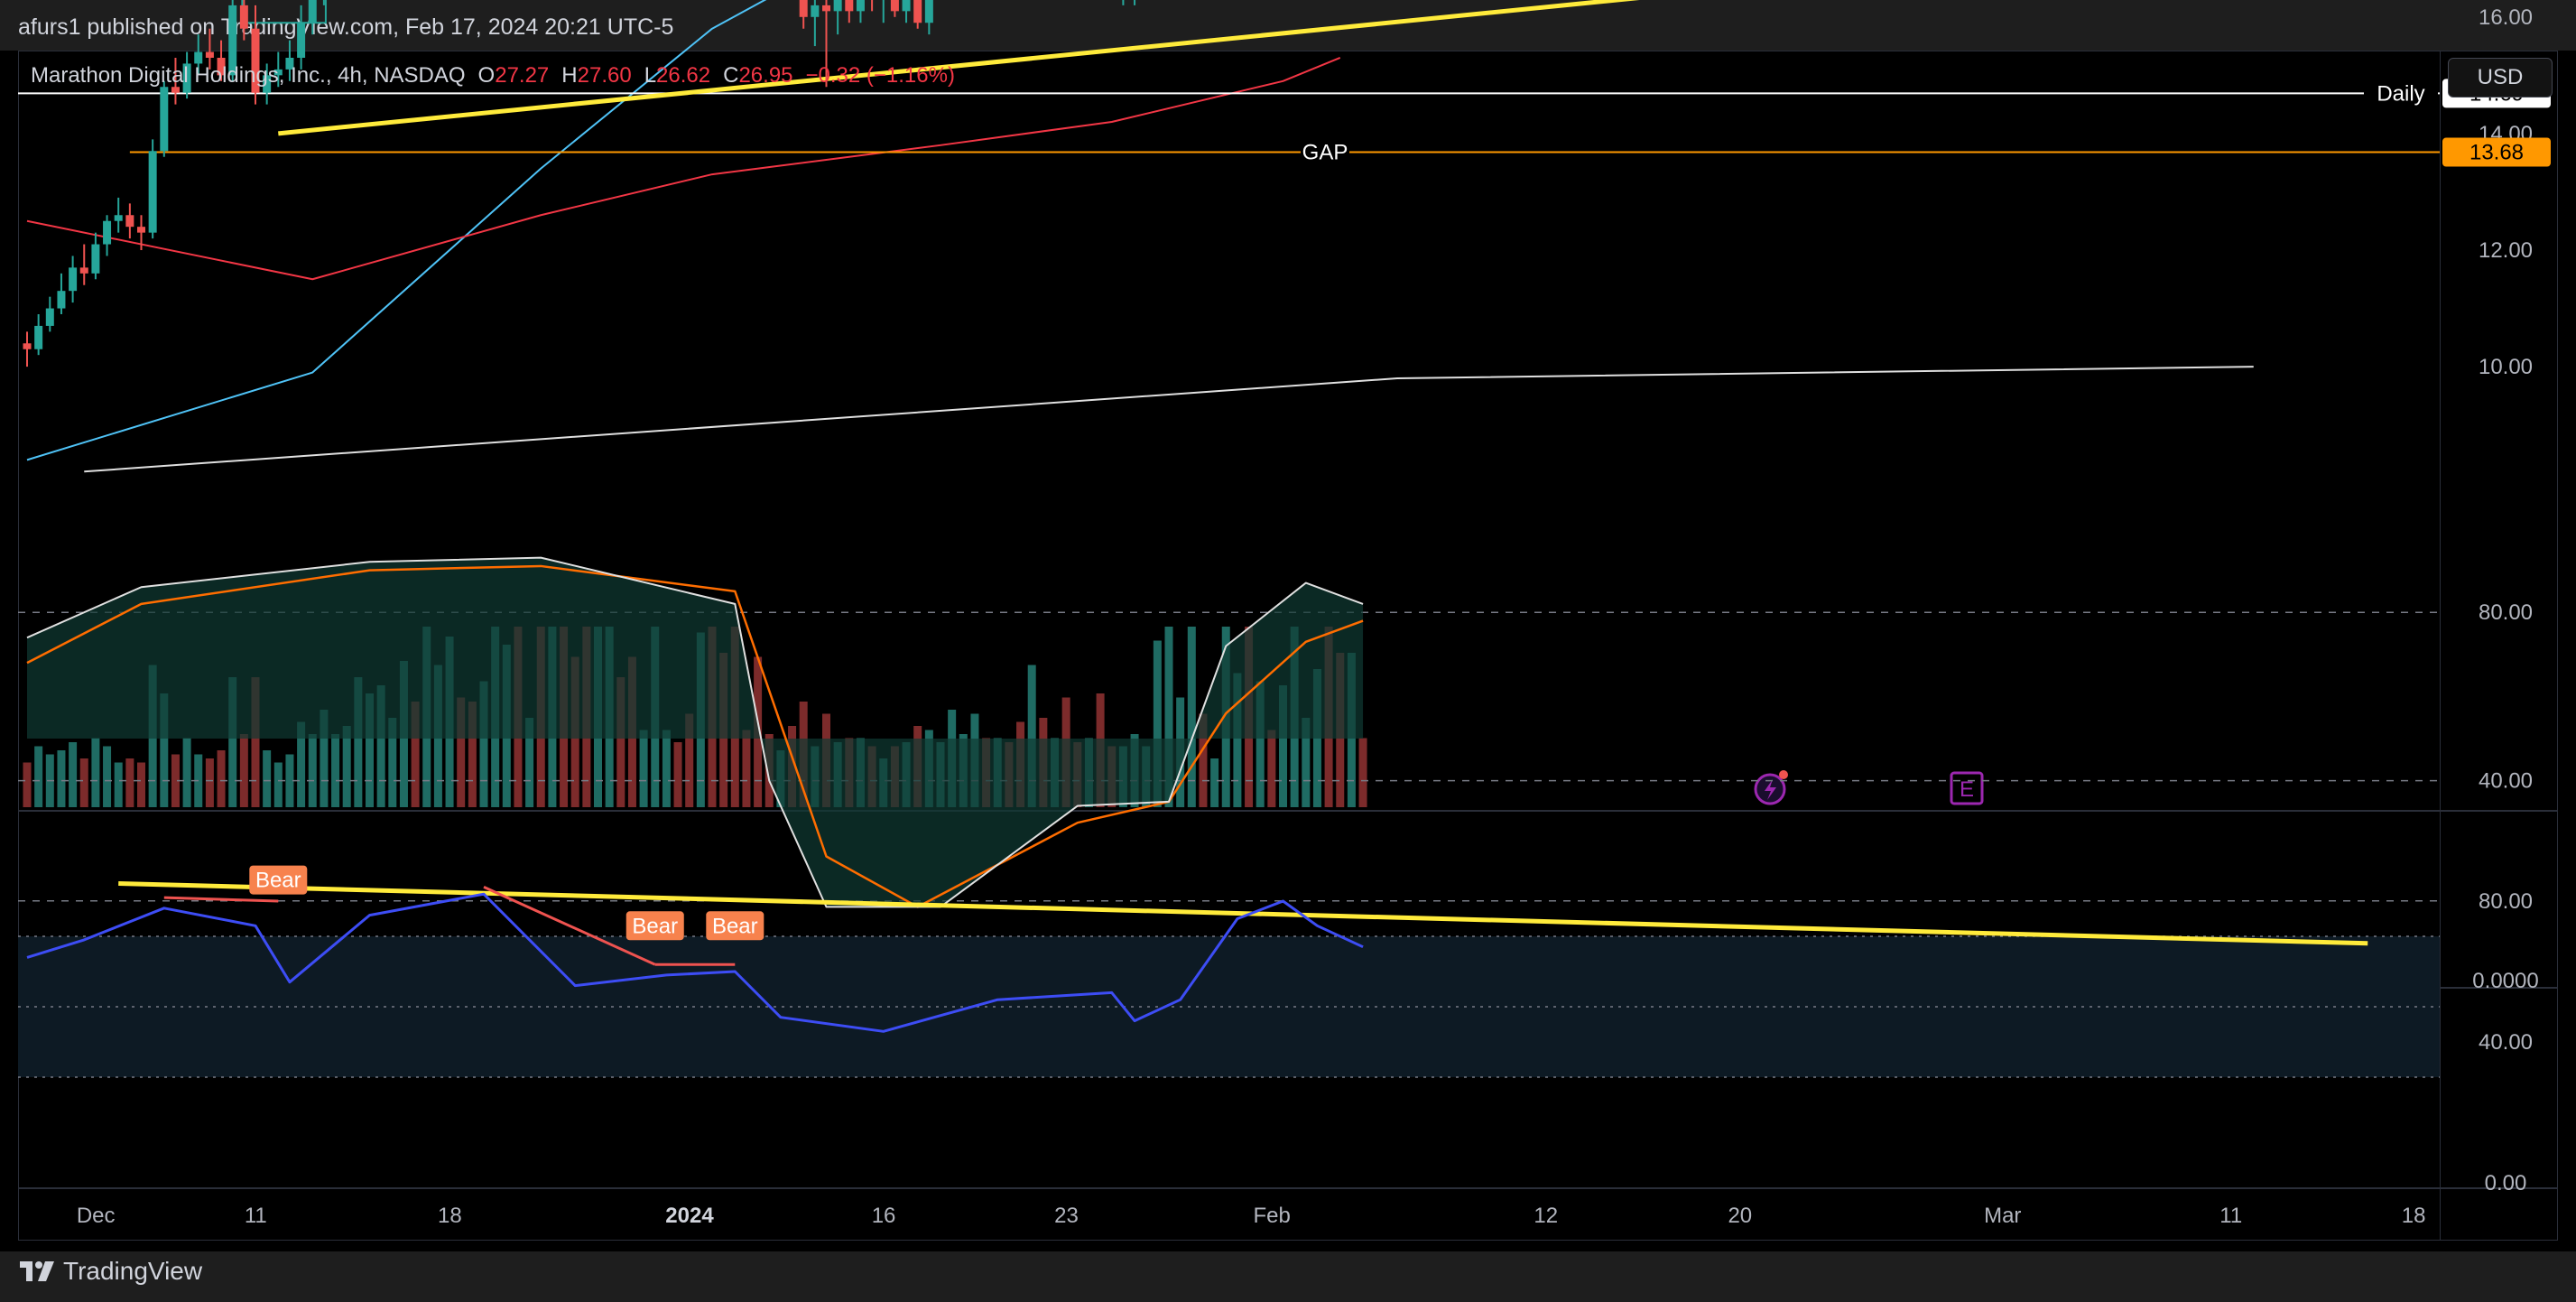 Image resolution: width=2576 pixels, height=1302 pixels. I want to click on price-tick-label: 16.00, so click(2506, 17).